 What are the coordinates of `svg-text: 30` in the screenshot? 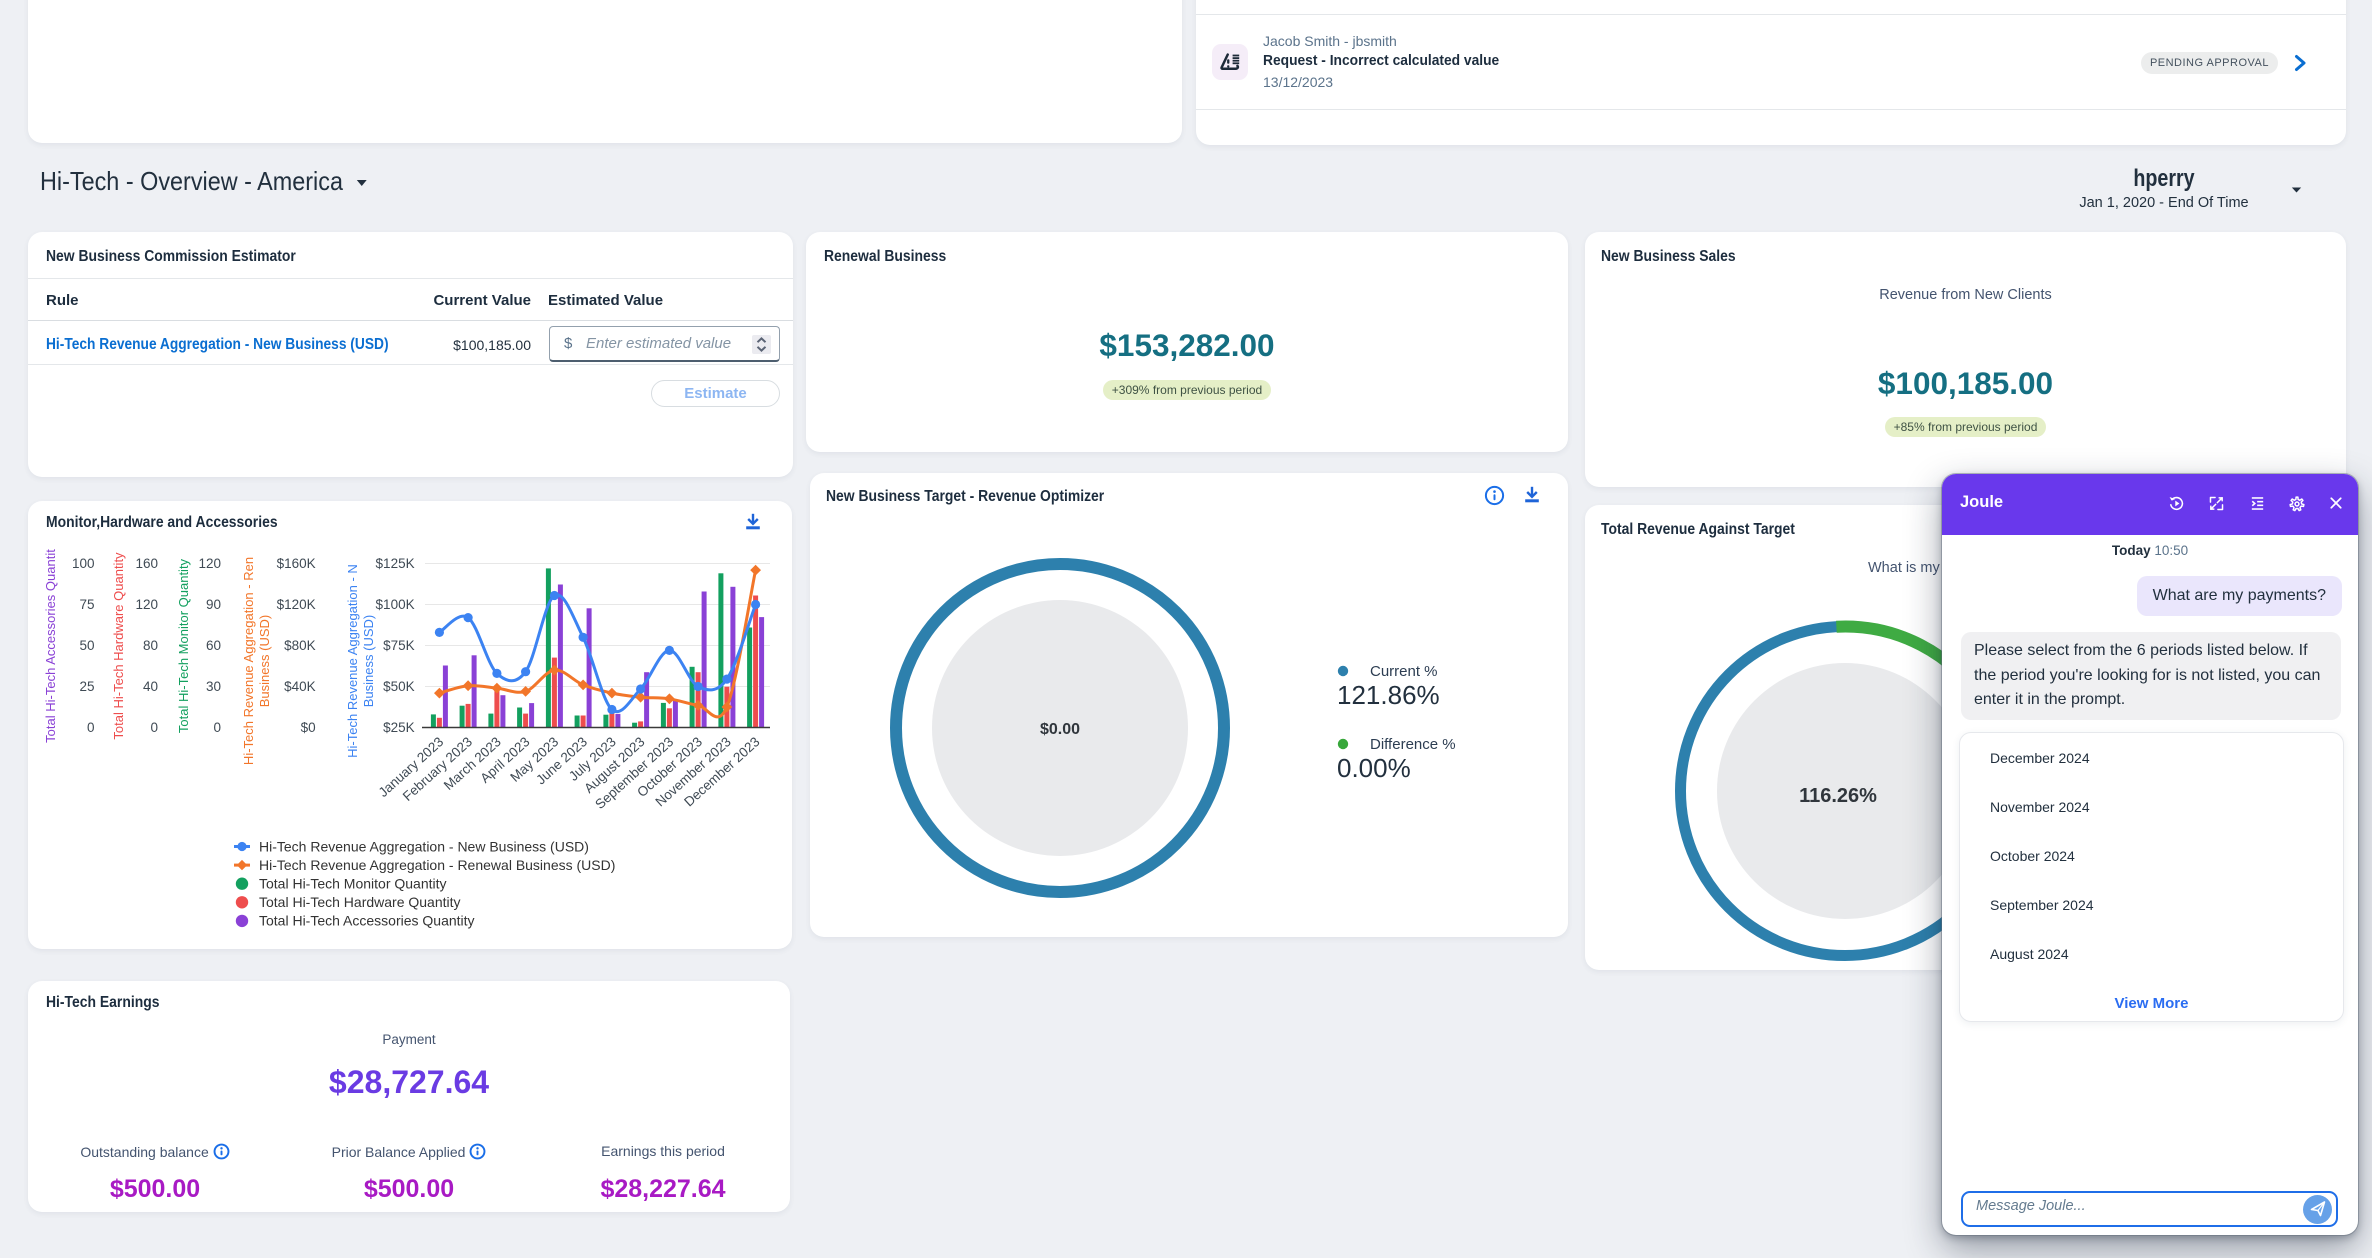 It's located at (213, 686).